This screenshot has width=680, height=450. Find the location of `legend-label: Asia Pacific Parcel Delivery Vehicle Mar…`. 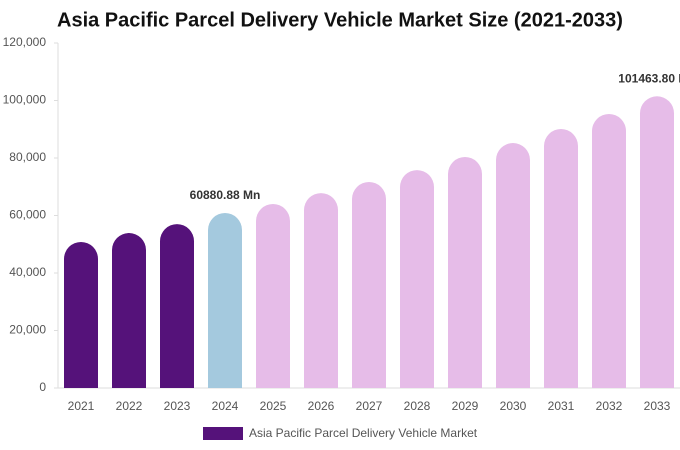

legend-label: Asia Pacific Parcel Delivery Vehicle Mar… is located at coordinates (363, 433).